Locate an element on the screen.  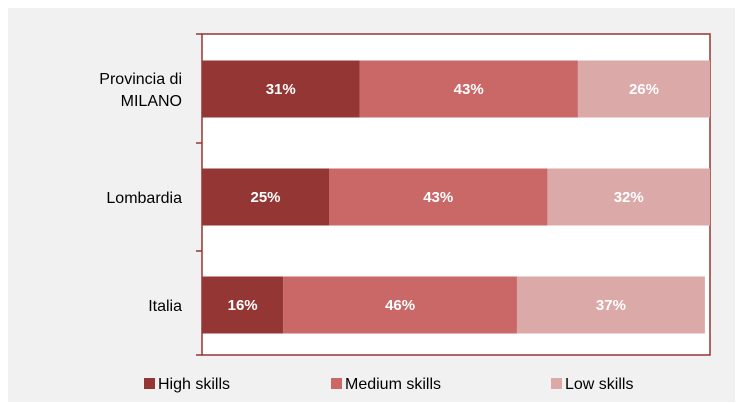
data-label: 16% is located at coordinates (243, 305).